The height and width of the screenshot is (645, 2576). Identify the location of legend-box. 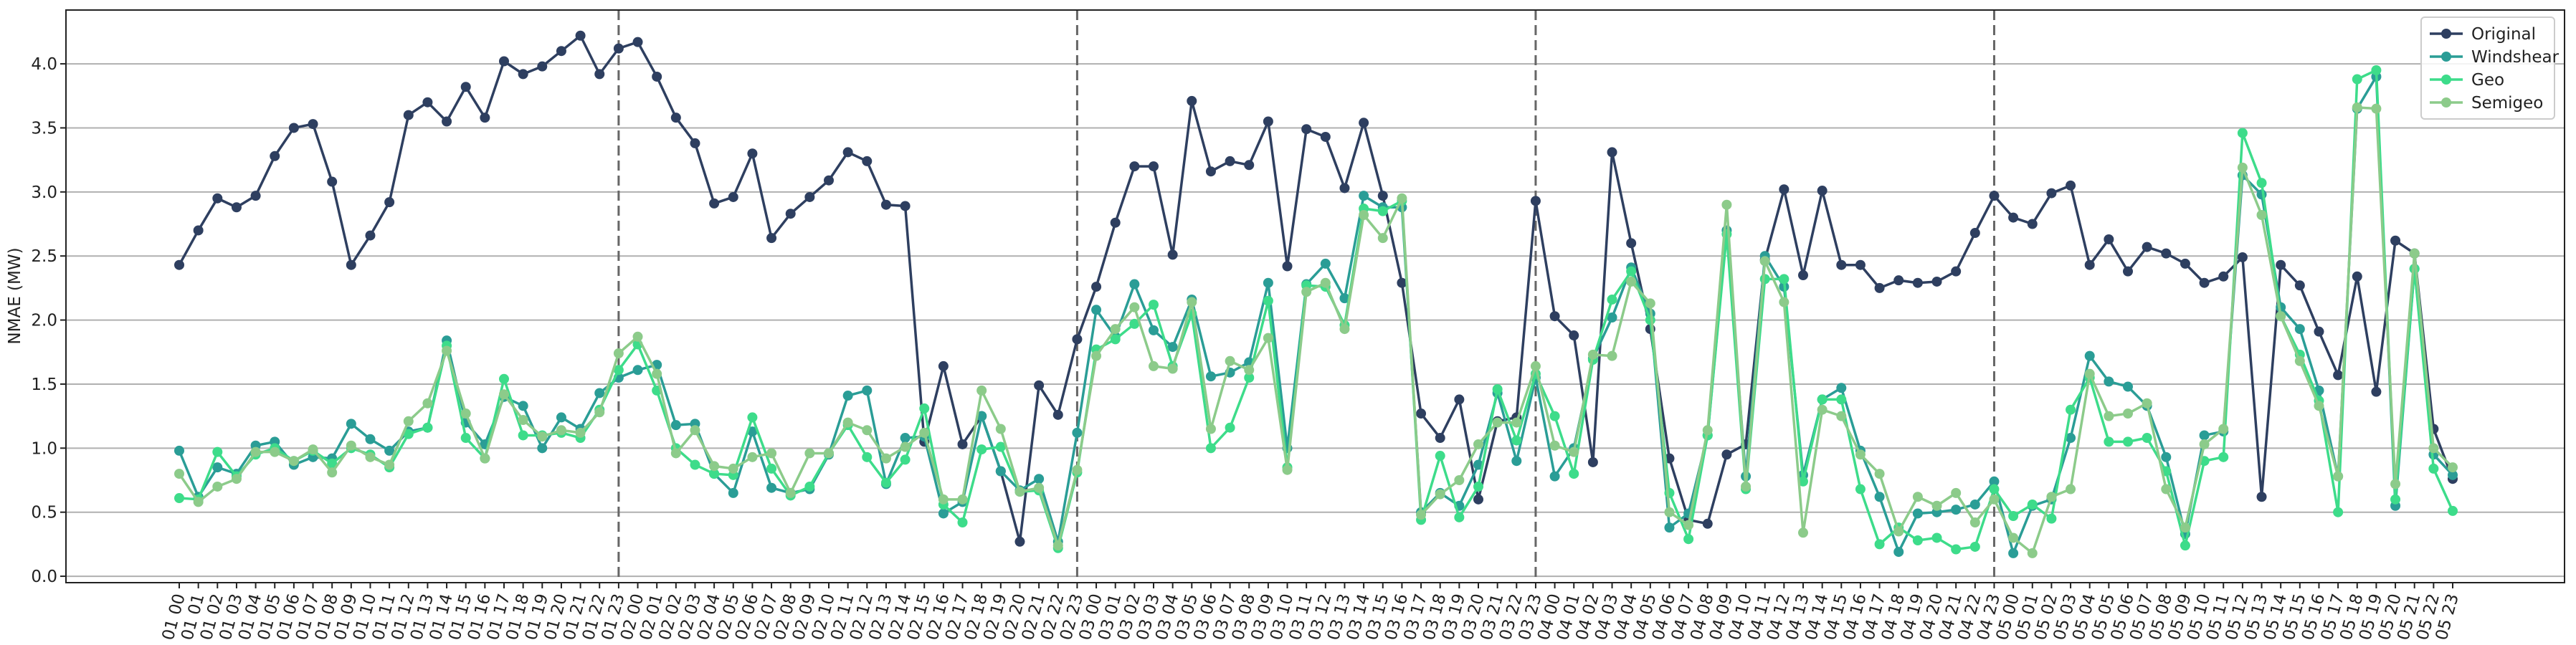
(2488, 68).